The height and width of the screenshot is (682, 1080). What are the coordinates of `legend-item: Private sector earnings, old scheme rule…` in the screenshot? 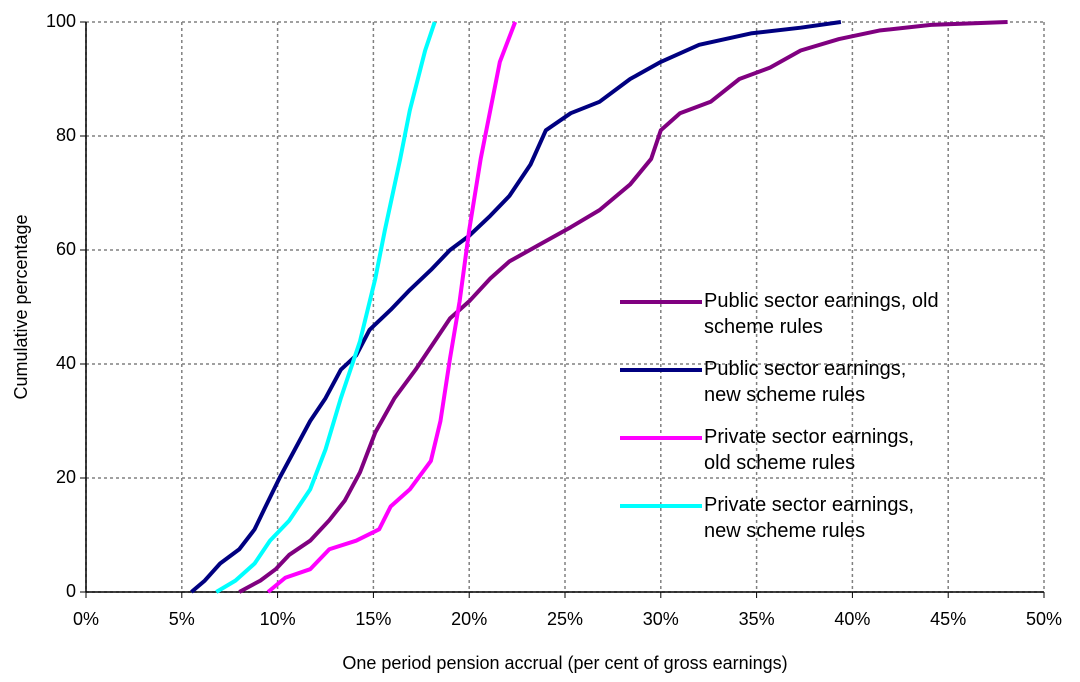 It's located at (785, 450).